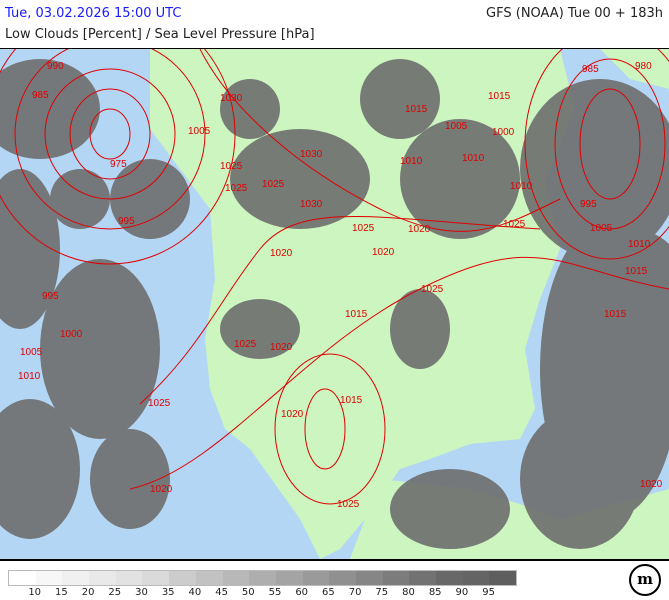 This screenshot has width=669, height=600. I want to click on legend-label: 45, so click(221, 592).